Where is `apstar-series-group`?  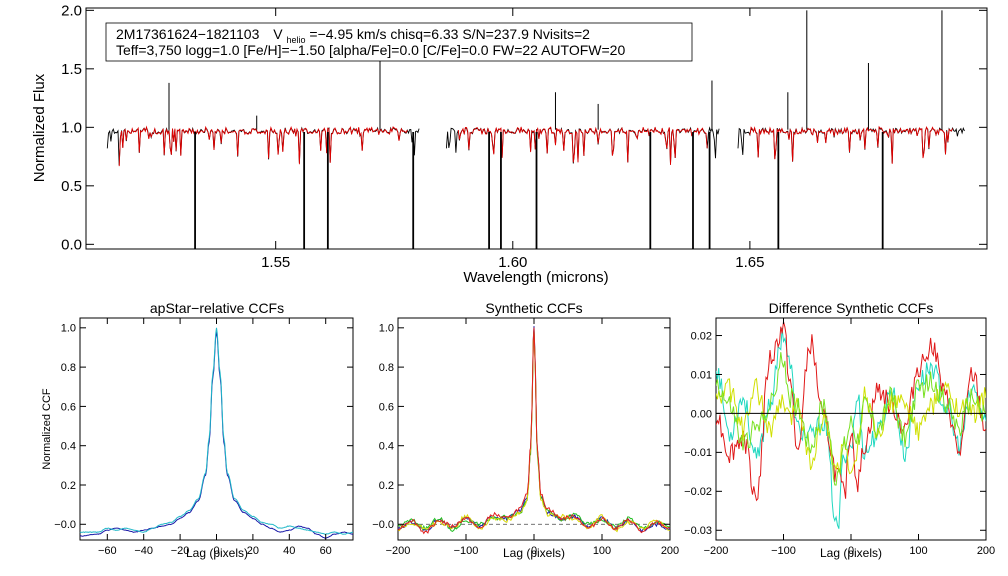 apstar-series-group is located at coordinates (216, 433).